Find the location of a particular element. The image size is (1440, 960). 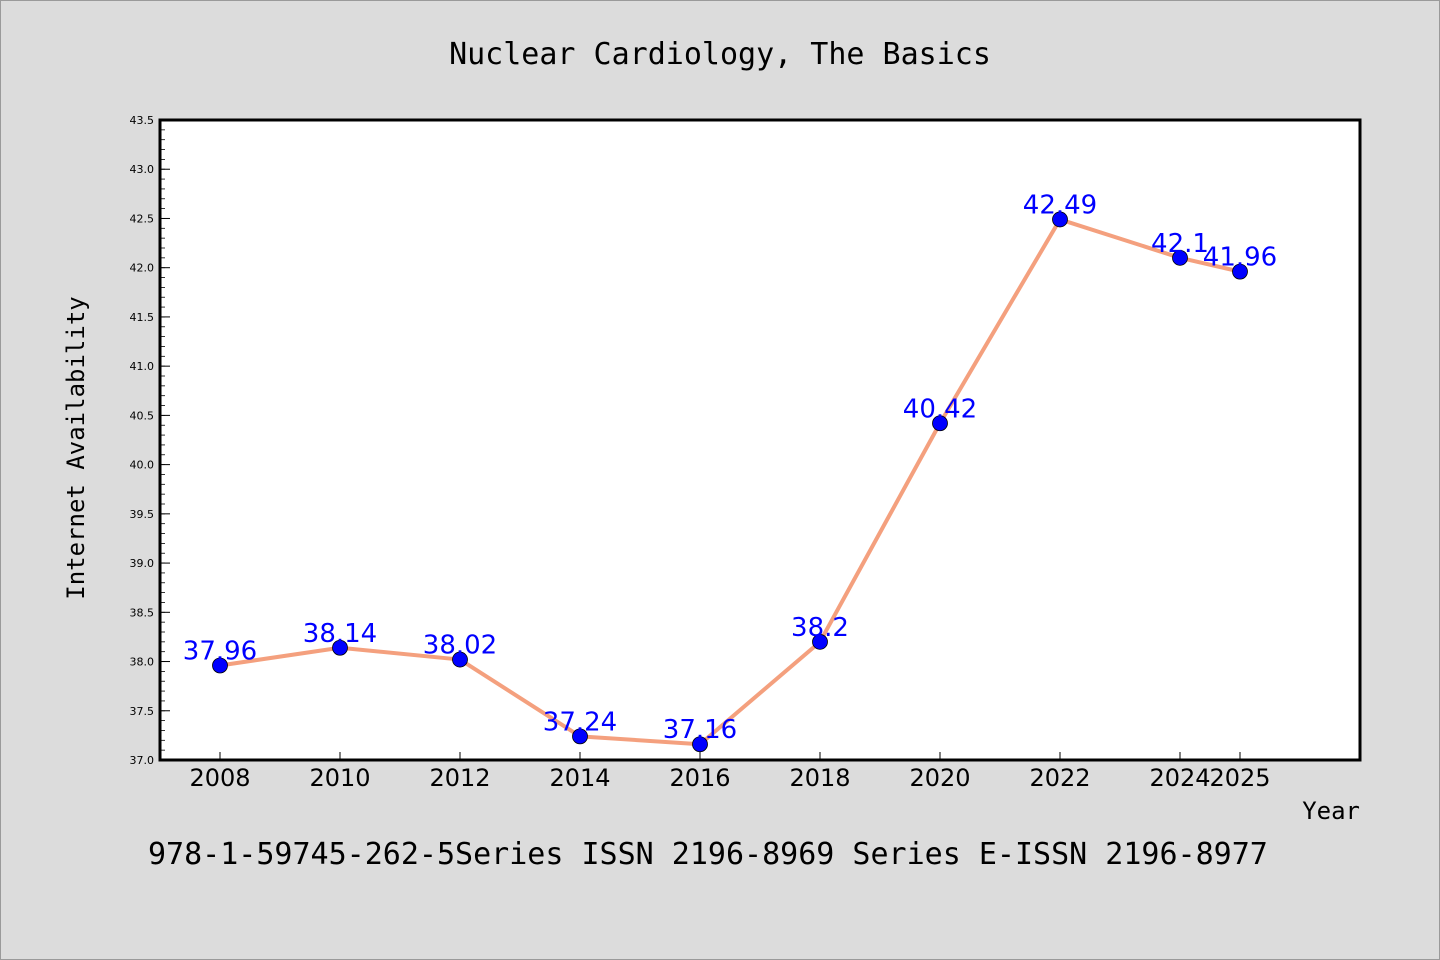

y-tick-label: 37.5 is located at coordinates (142, 711).